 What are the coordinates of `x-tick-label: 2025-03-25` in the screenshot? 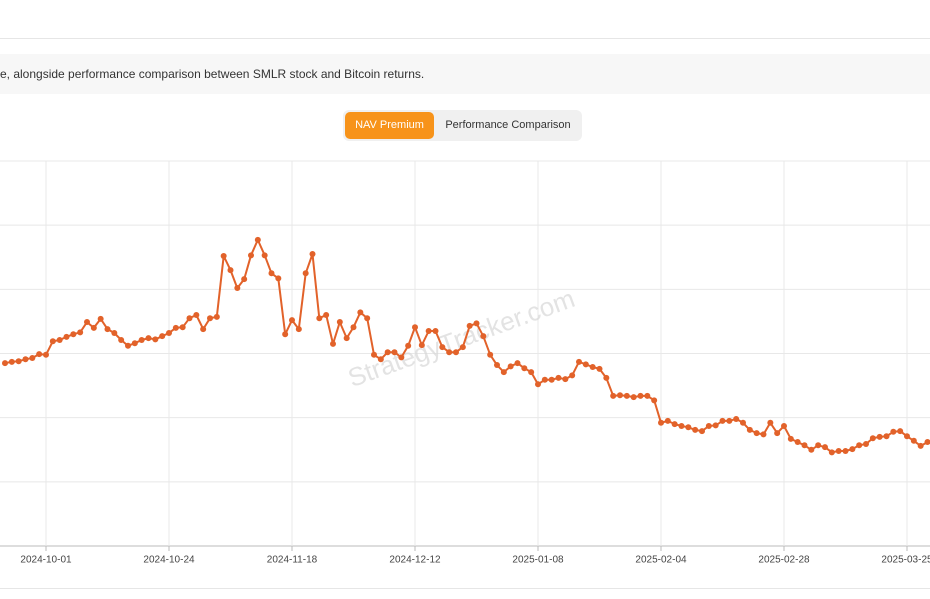 It's located at (905, 560).